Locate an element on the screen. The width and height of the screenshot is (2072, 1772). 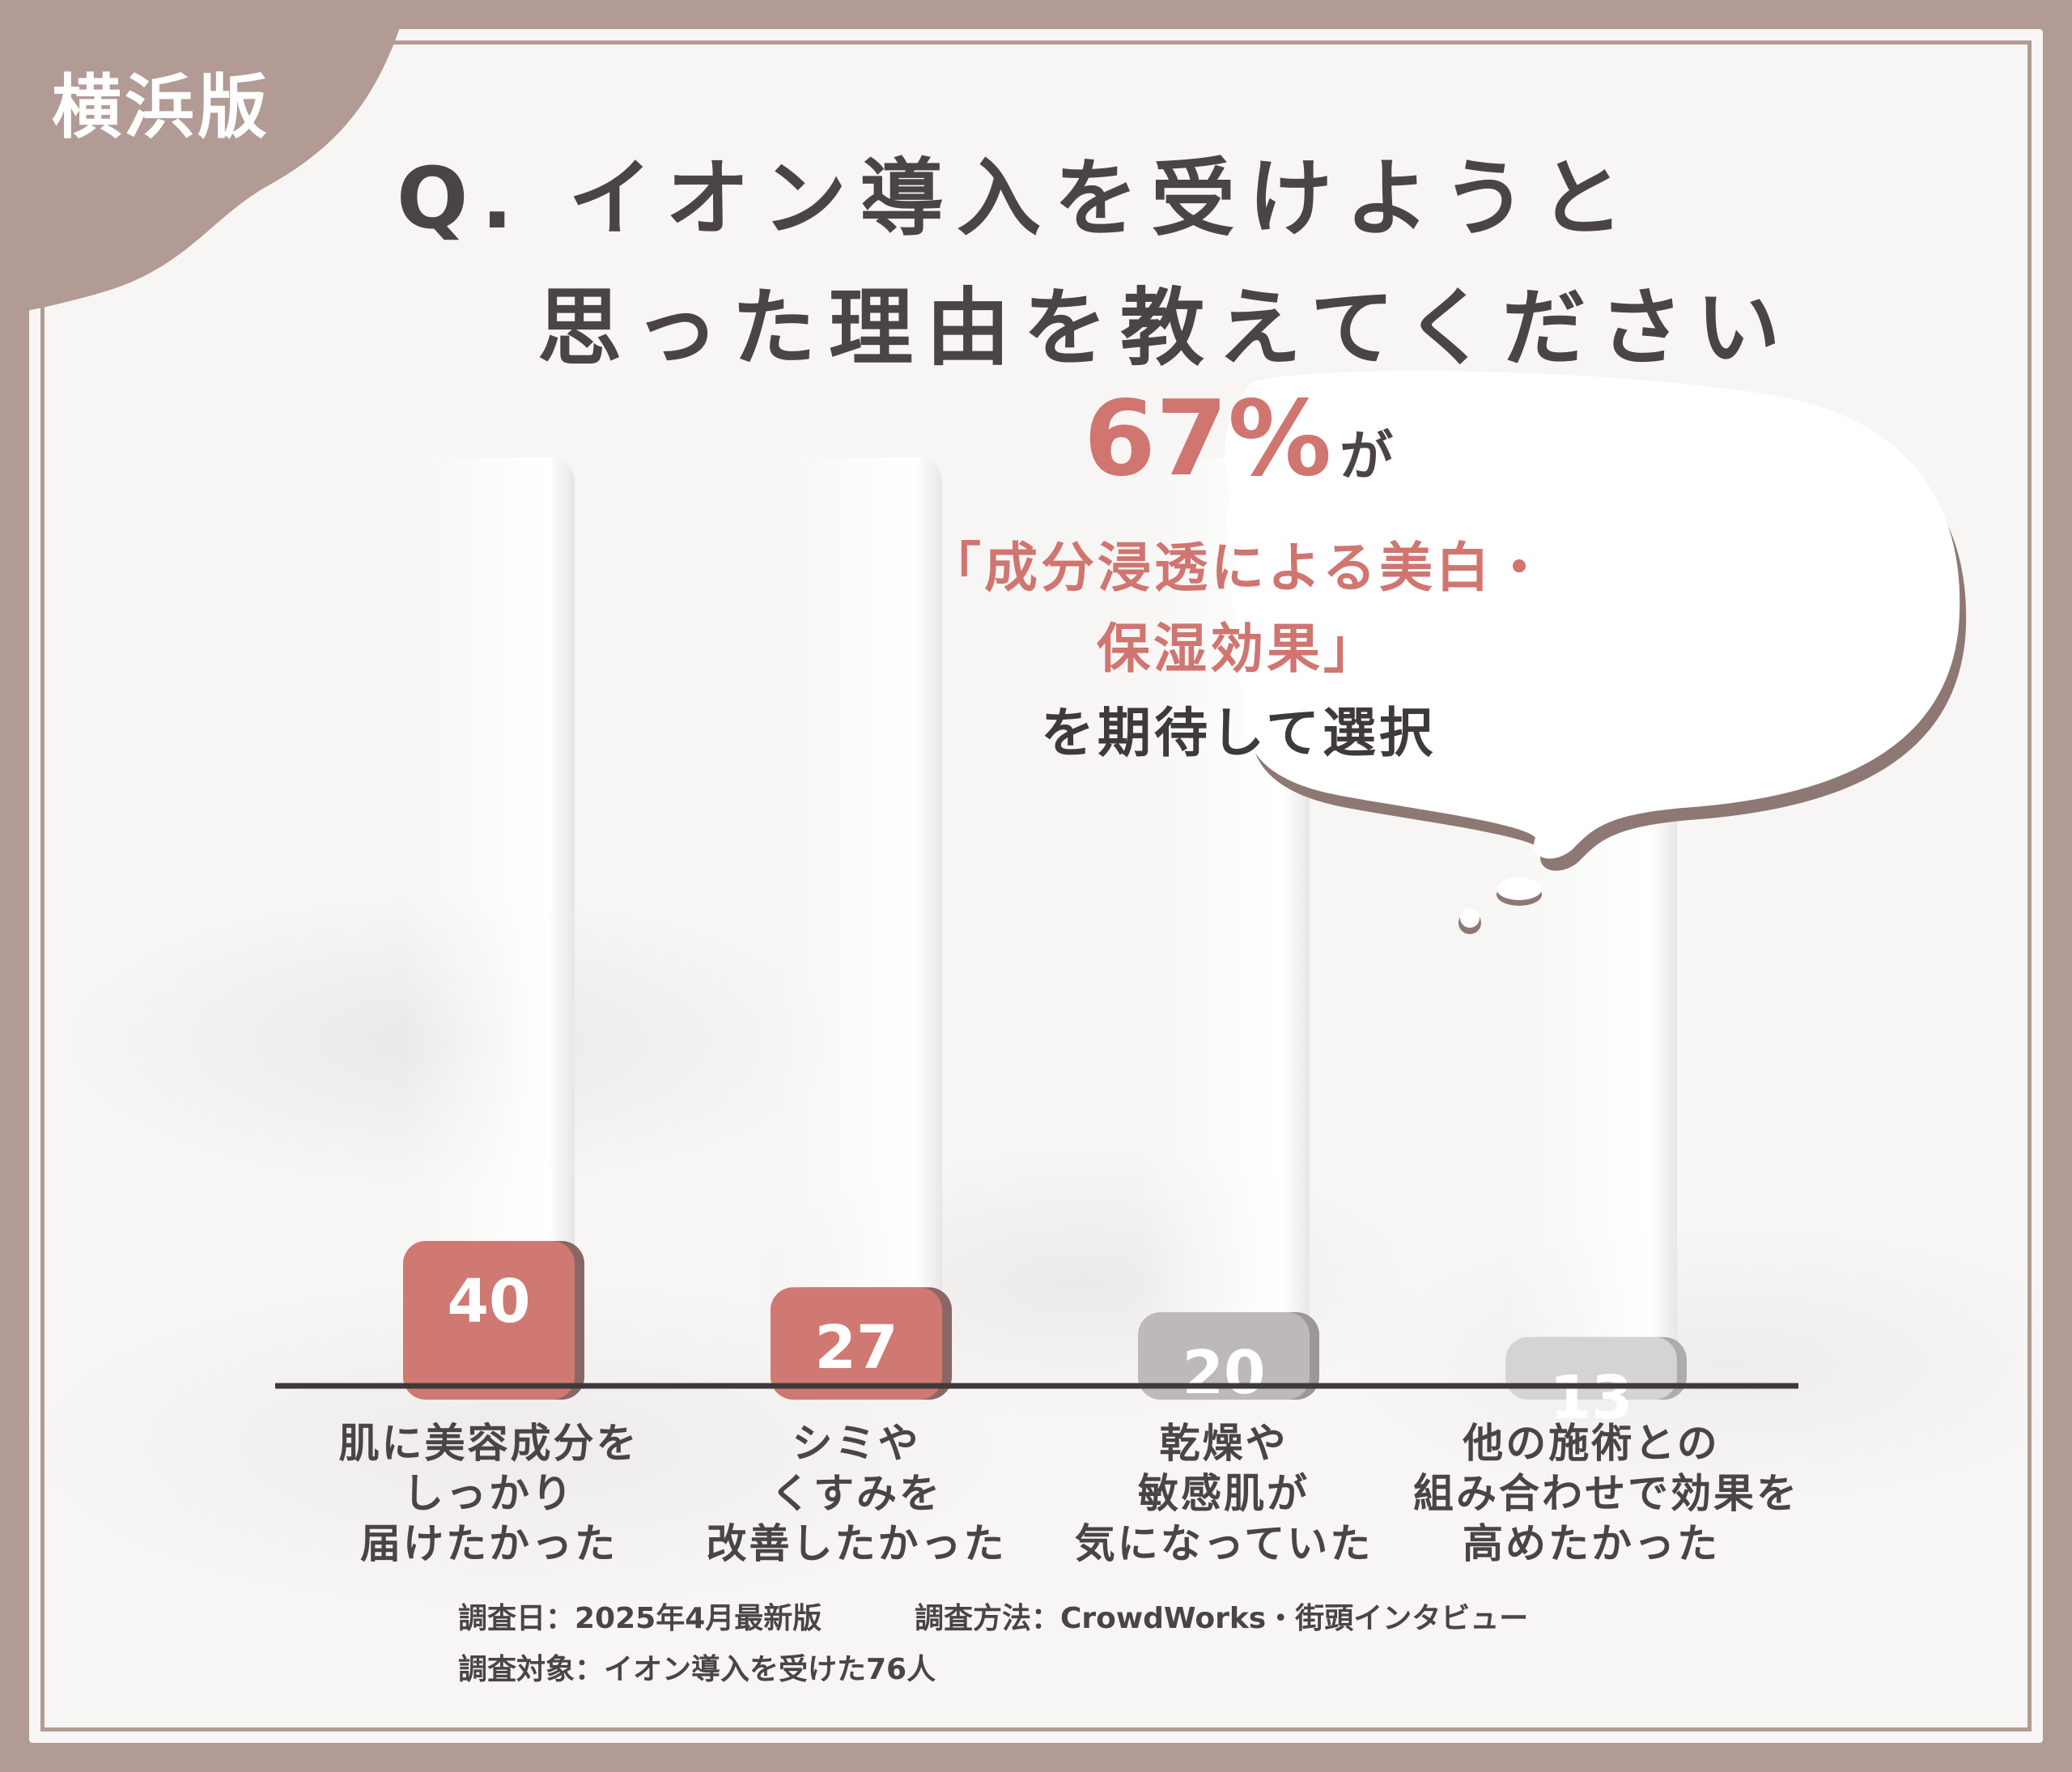
category-label-line: 組み合わせで効果を is located at coordinates (1606, 1494).